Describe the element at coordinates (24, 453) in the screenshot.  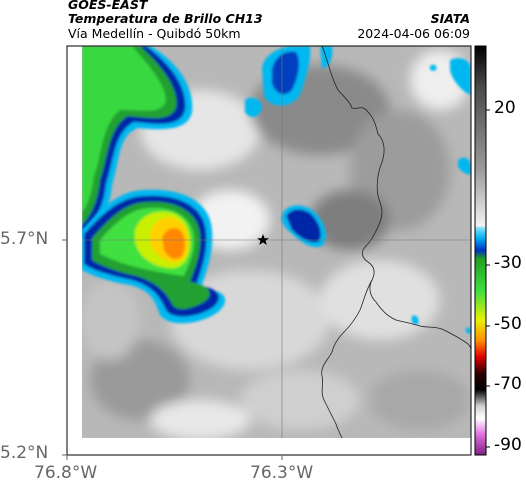
I see `lat-tick-label: 5.2°N` at that location.